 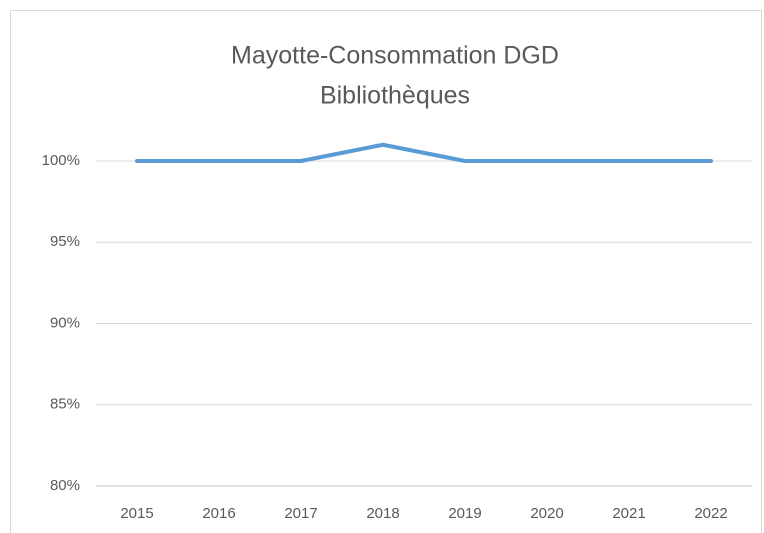 What do you see at coordinates (218, 513) in the screenshot?
I see `x-tick-label: 2016` at bounding box center [218, 513].